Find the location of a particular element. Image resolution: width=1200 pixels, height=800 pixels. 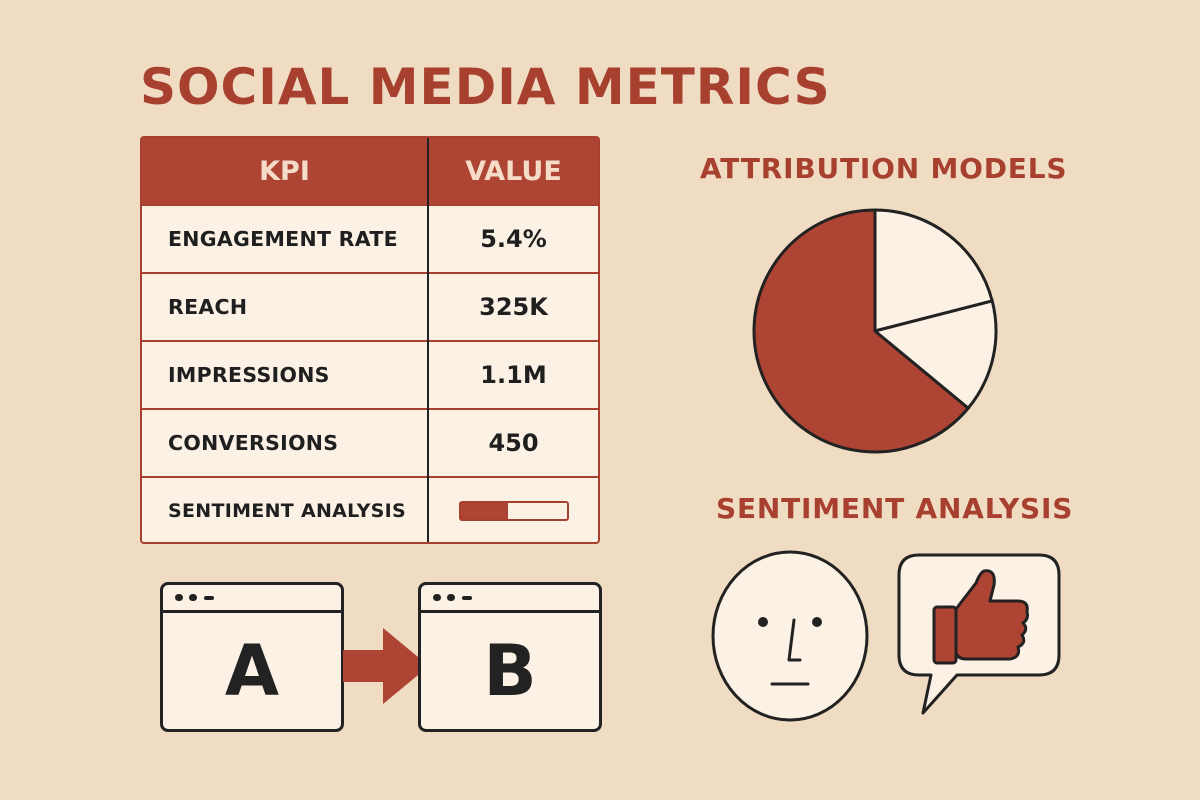

sentiment-title: SENTIMENT ANALYSIS is located at coordinates (895, 508).